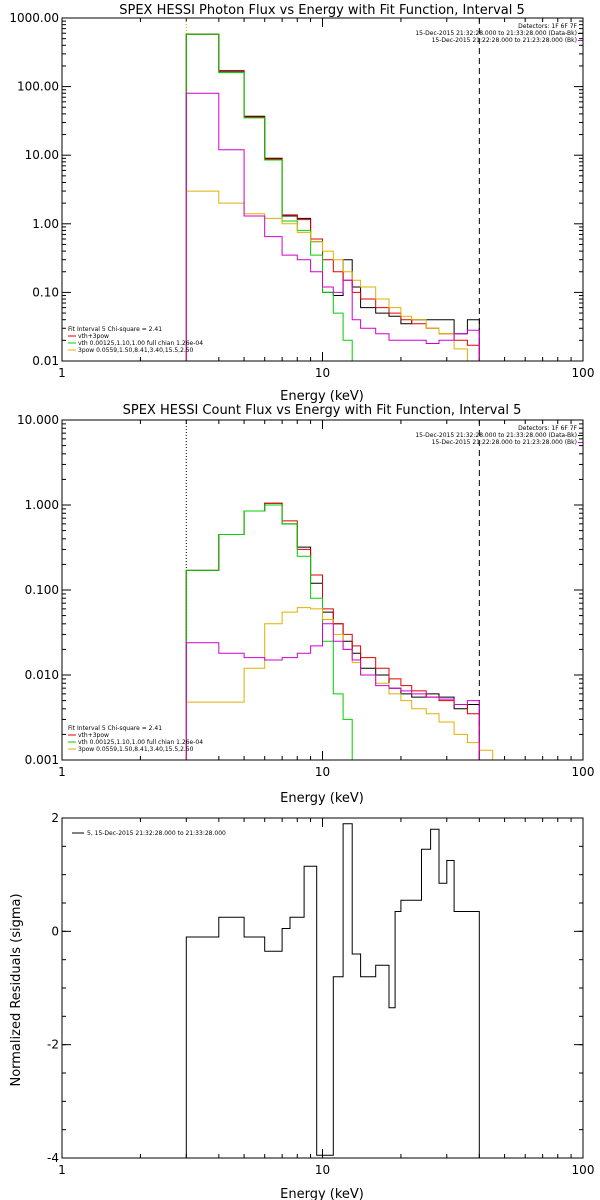  I want to click on y-tick-label: 100.00, so click(38, 87).